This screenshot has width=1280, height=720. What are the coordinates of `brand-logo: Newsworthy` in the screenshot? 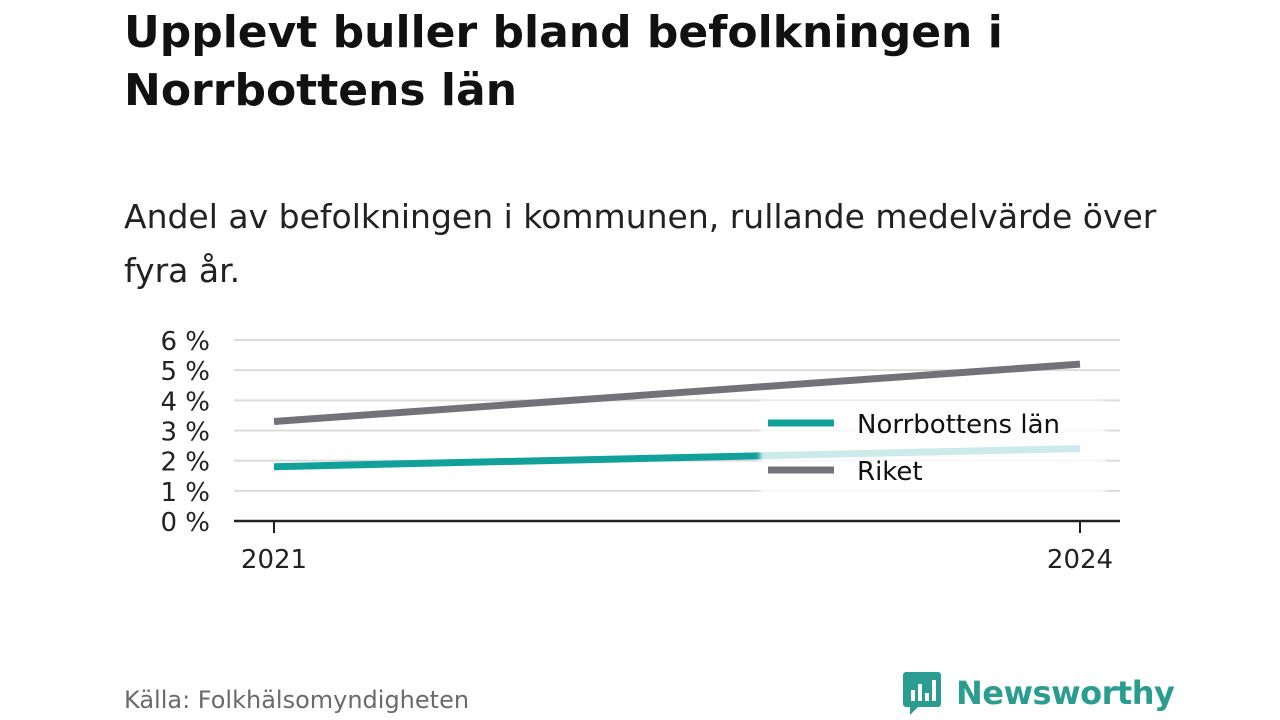 It's located at (1038, 693).